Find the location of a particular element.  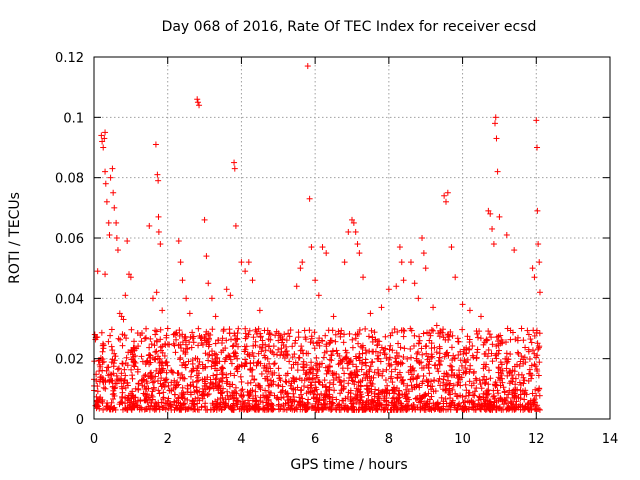

scatter-bulk-point-1906 is located at coordinates (164, 380).